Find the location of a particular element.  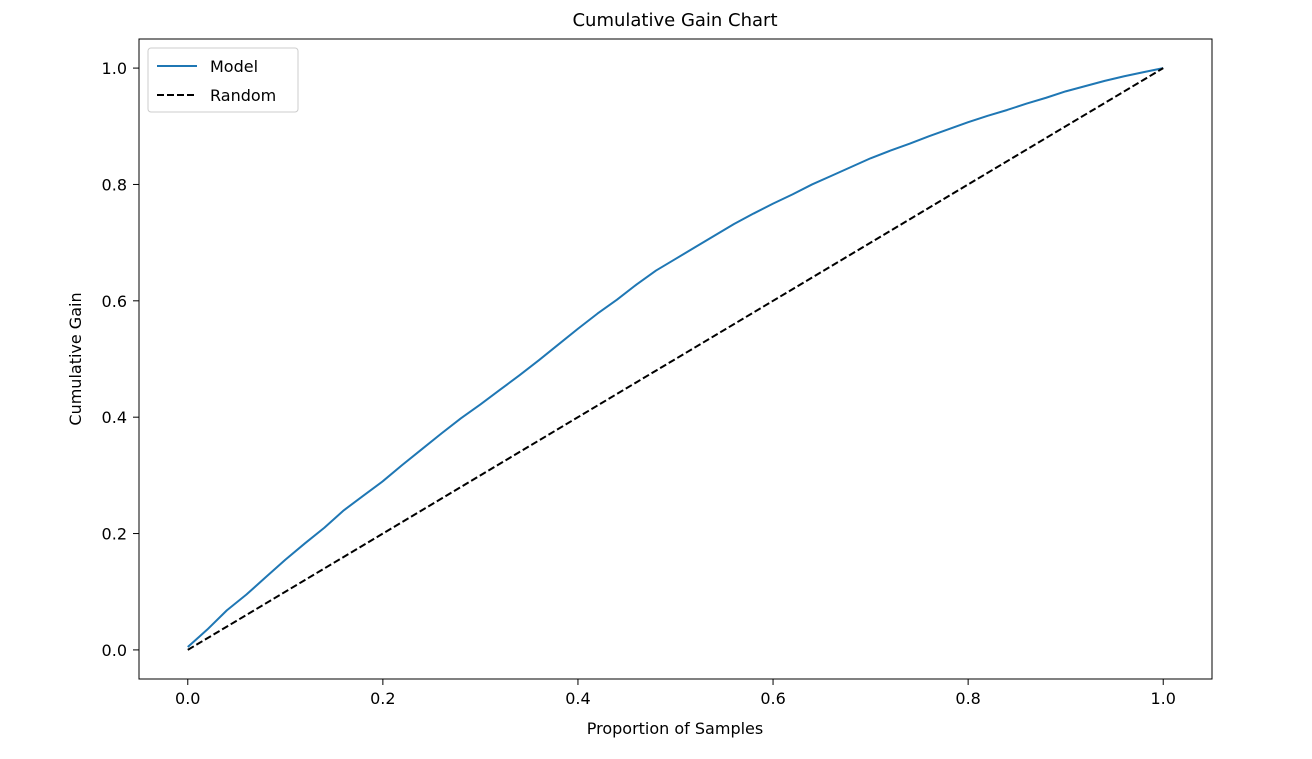

x-tick-label: 0.4 is located at coordinates (577, 698).